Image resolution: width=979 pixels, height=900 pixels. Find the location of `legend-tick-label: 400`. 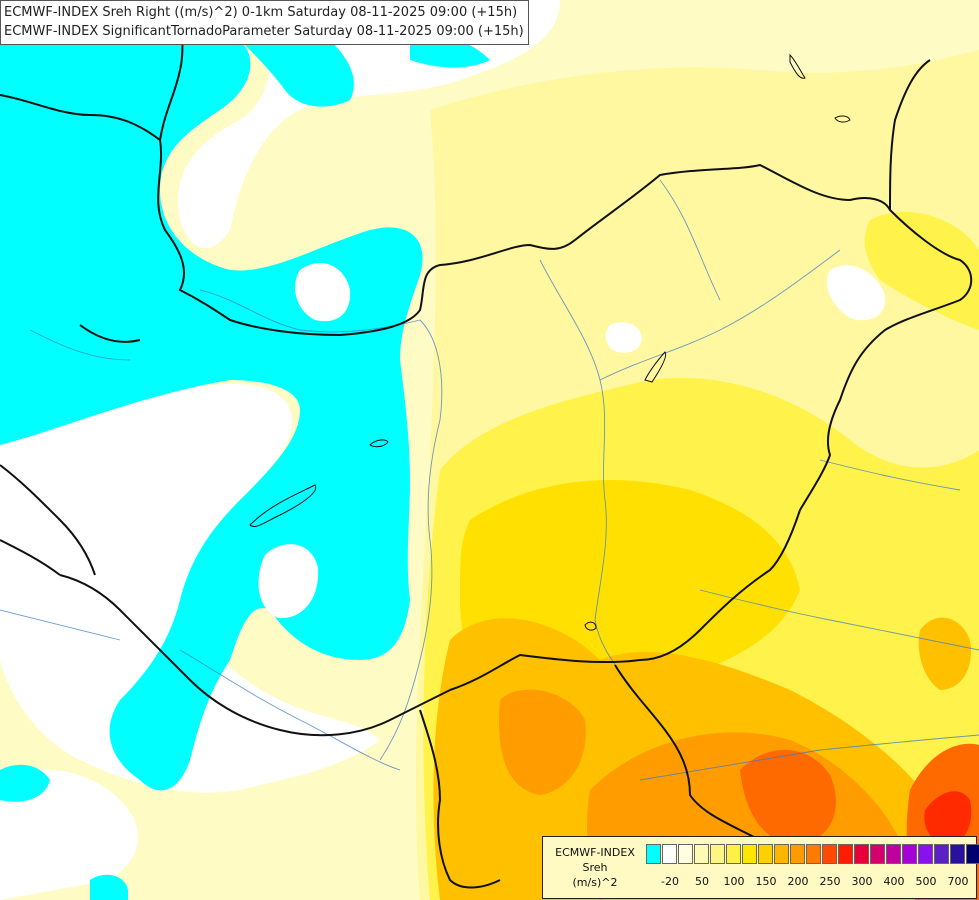

legend-tick-label: 400 is located at coordinates (894, 881).